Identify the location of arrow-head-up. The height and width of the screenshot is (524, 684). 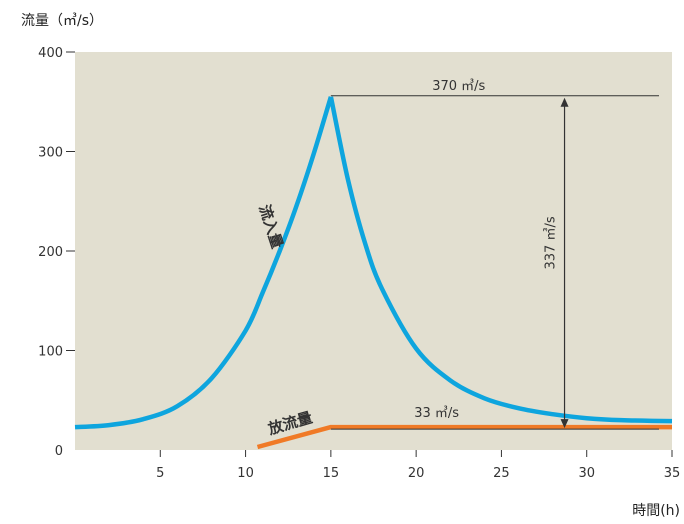
(564, 102).